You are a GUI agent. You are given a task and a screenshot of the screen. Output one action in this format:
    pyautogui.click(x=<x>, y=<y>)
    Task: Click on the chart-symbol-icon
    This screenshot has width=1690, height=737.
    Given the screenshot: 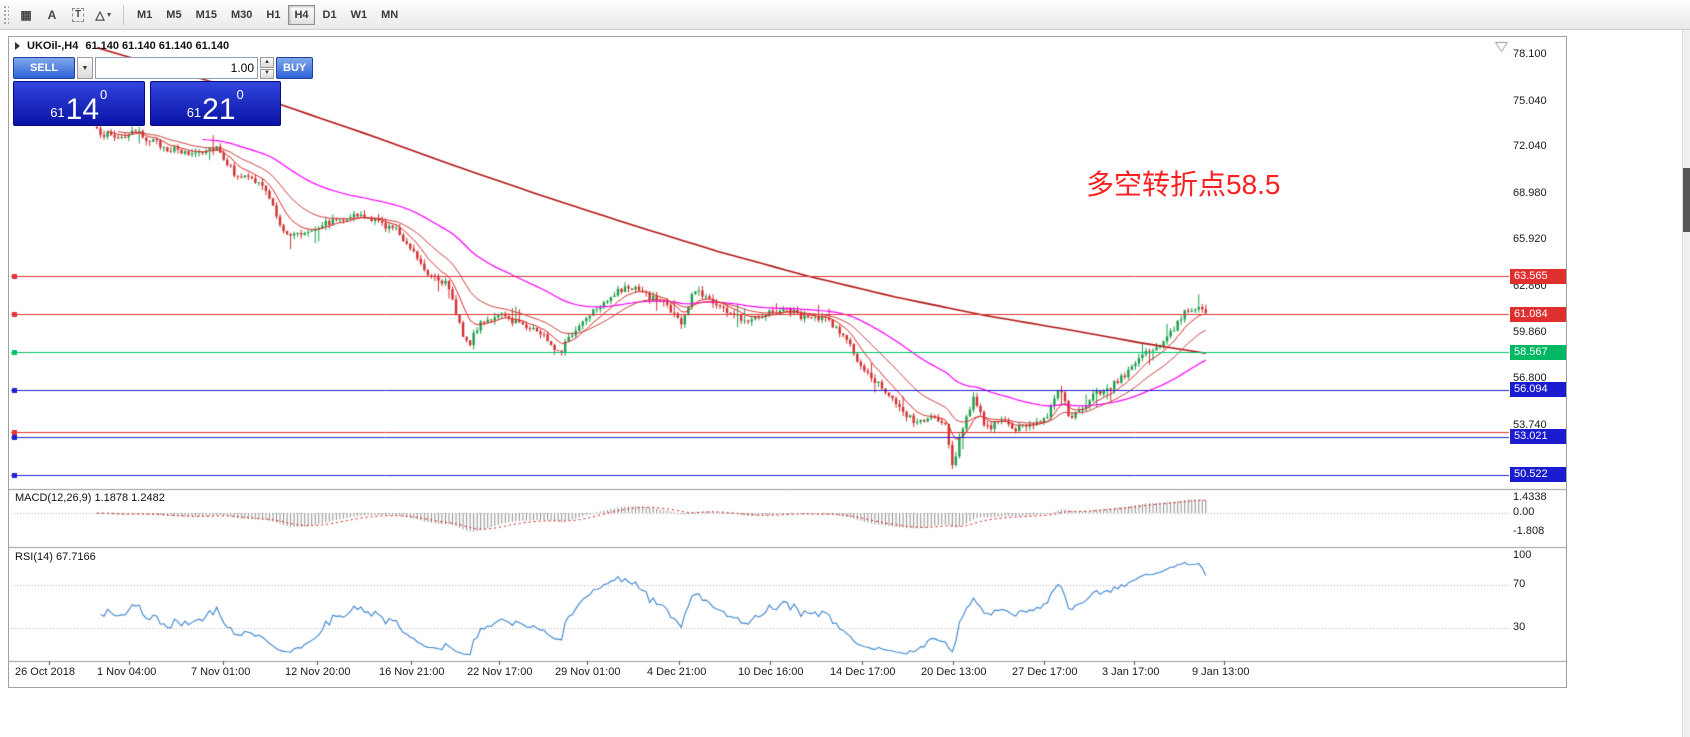 What is the action you would take?
    pyautogui.click(x=17, y=46)
    